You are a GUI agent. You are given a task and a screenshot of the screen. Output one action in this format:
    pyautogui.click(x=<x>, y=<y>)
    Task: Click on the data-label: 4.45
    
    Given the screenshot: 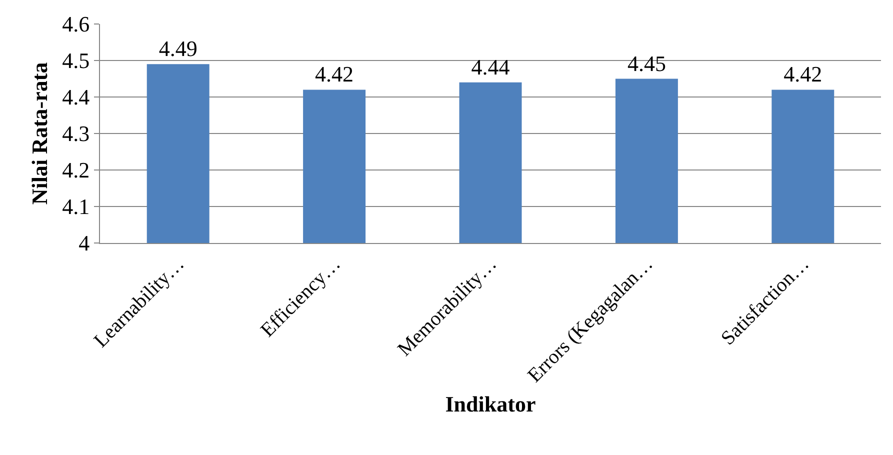 What is the action you would take?
    pyautogui.click(x=646, y=63)
    